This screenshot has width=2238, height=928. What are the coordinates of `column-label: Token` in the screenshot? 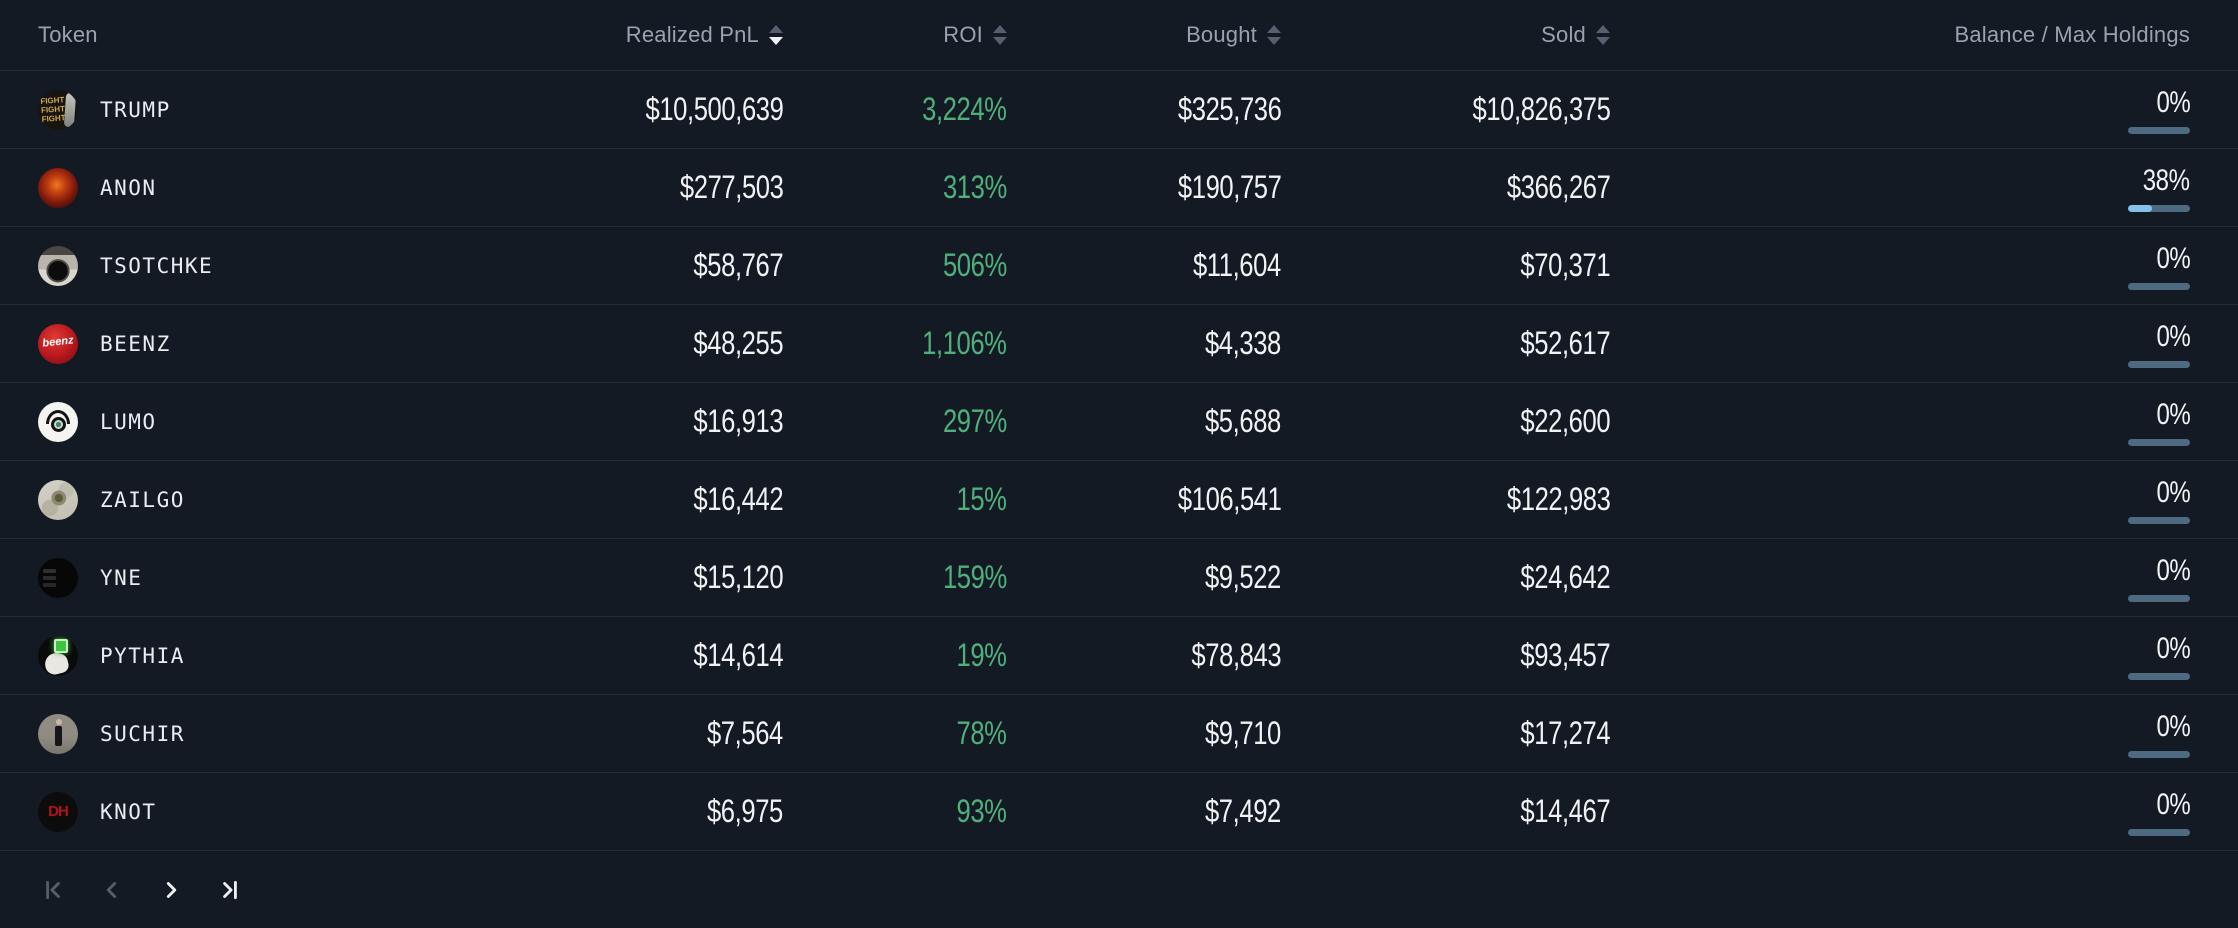 It's located at (68, 34).